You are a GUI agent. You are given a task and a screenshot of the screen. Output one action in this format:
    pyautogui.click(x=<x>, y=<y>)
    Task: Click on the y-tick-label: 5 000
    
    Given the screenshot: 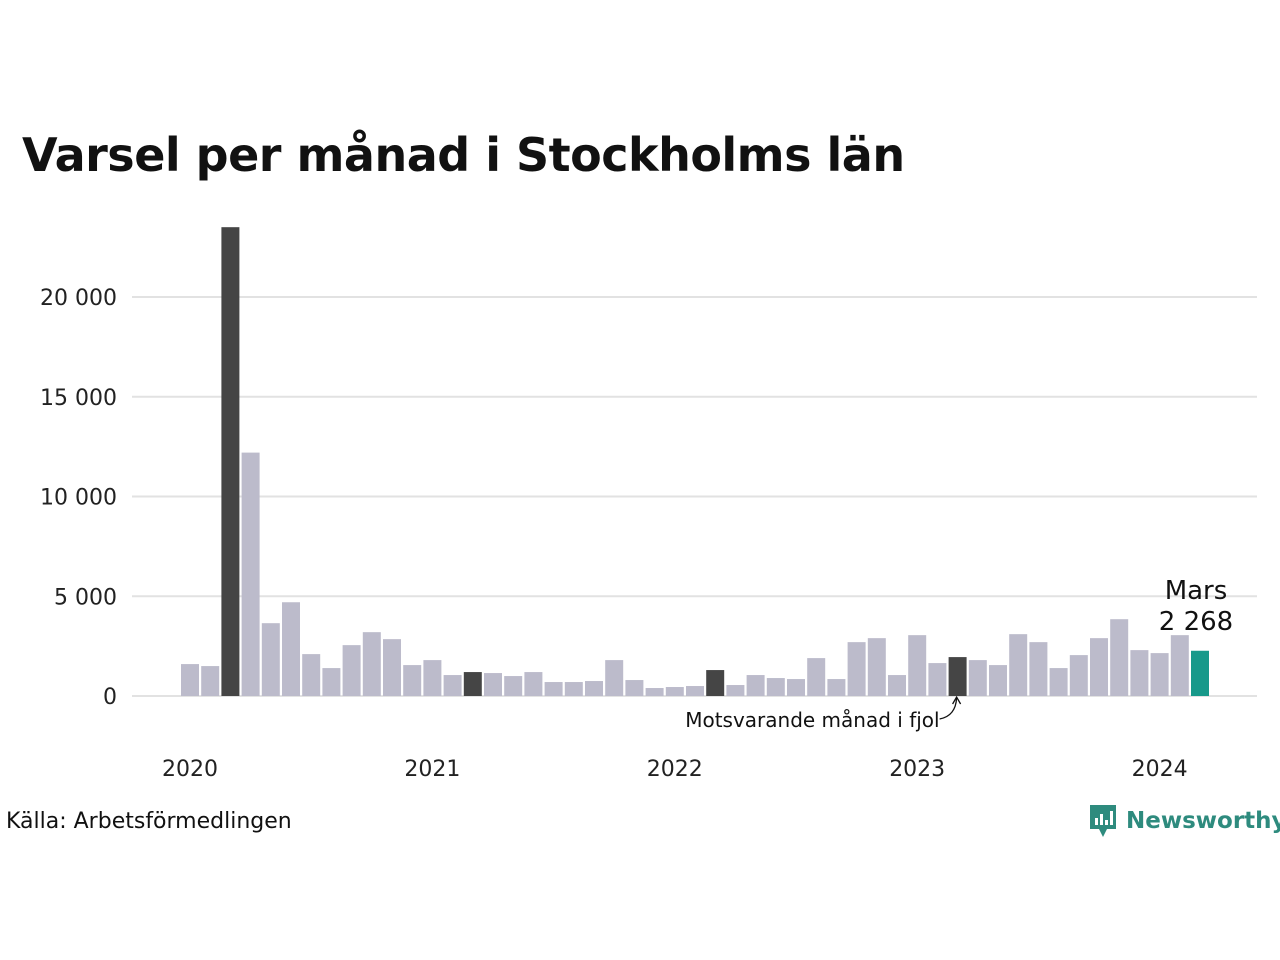 What is the action you would take?
    pyautogui.click(x=85, y=597)
    